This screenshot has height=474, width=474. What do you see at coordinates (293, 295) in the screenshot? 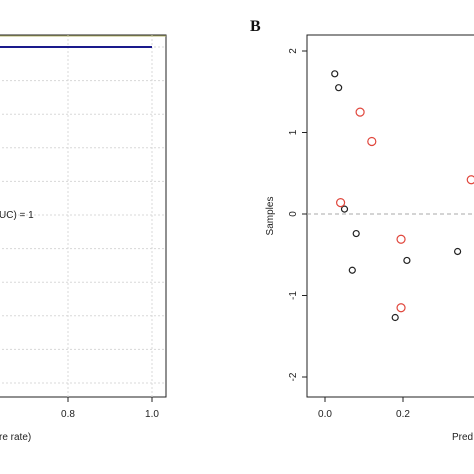
I see `residual-y-tick-label: -1` at bounding box center [293, 295].